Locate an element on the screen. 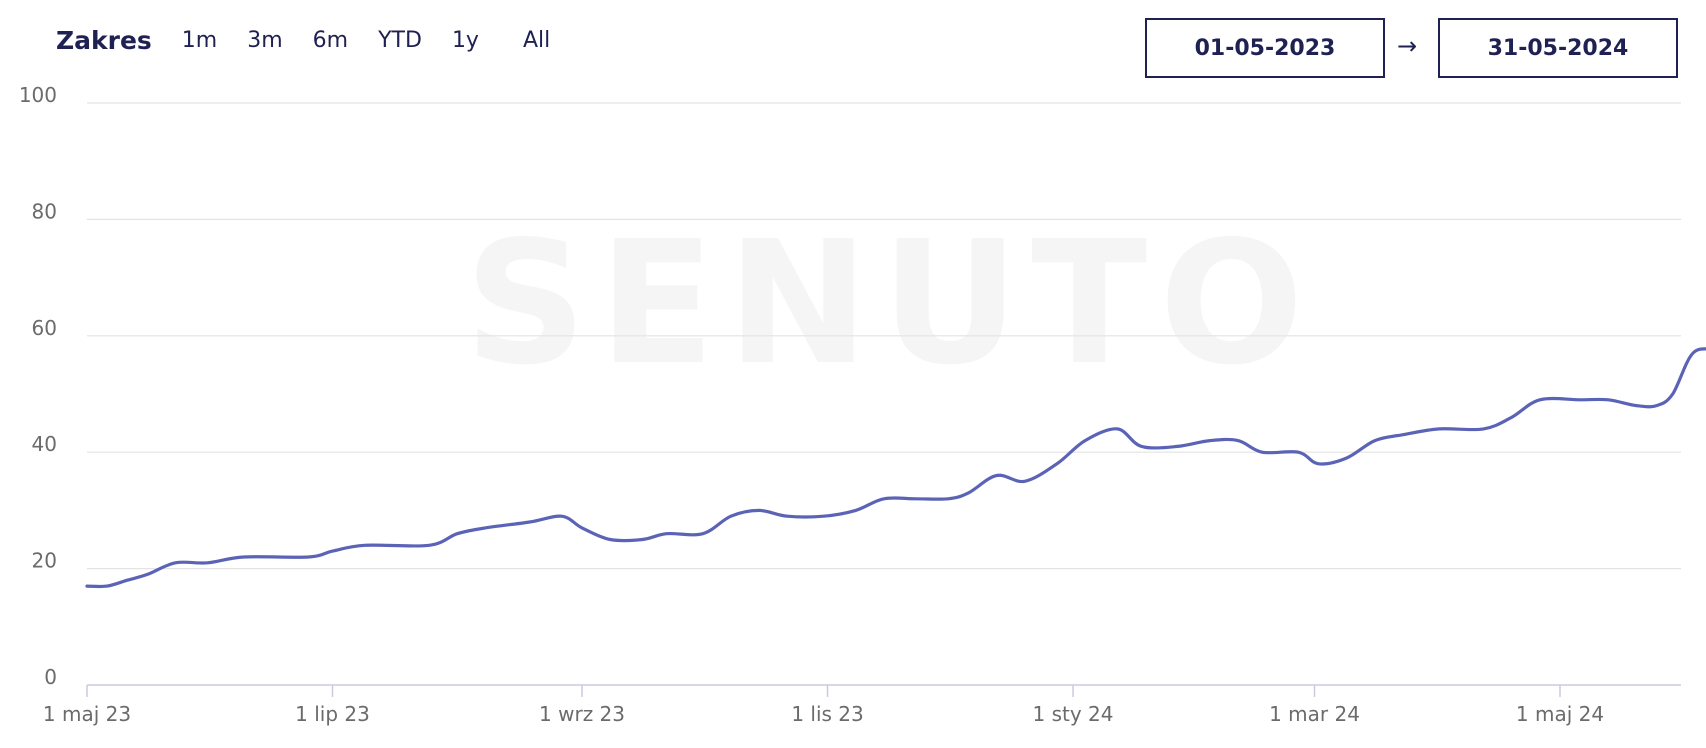  range-button-all: All is located at coordinates (536, 40).